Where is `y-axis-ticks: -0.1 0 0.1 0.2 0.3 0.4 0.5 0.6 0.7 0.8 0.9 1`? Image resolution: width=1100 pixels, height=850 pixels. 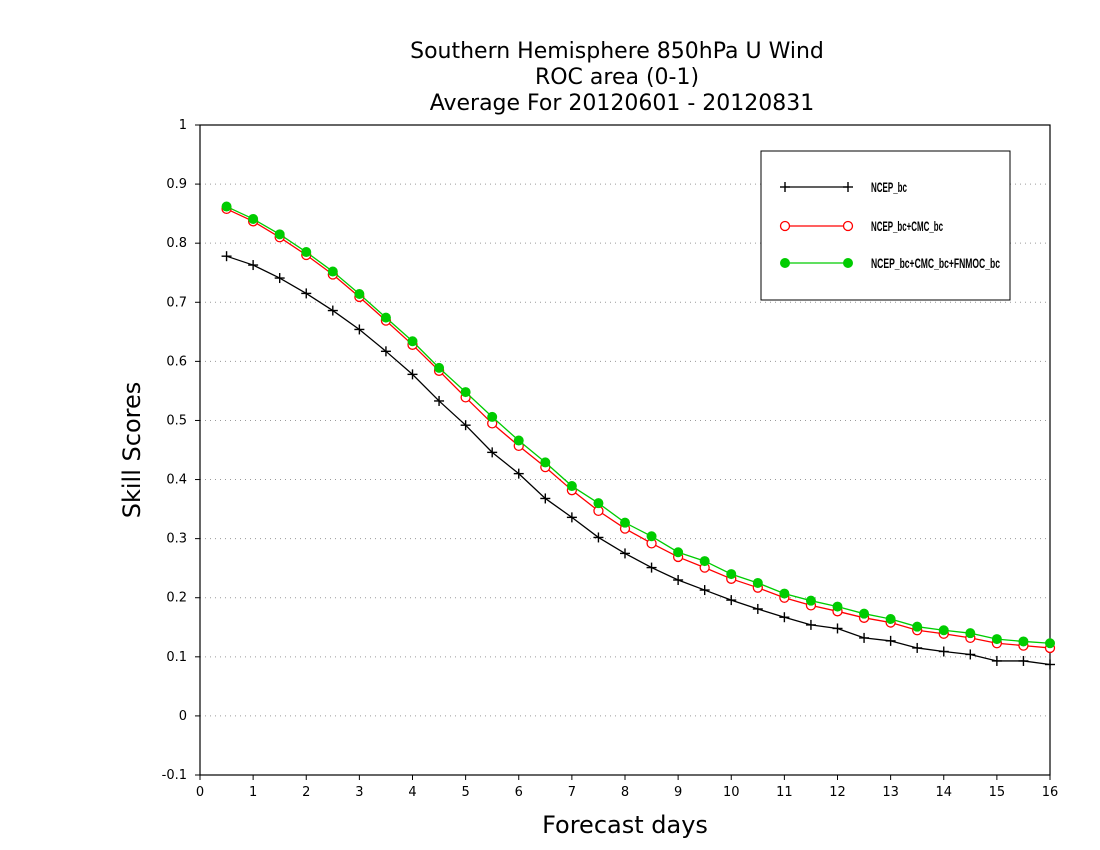 y-axis-ticks: -0.1 0 0.1 0.2 0.3 0.4 0.5 0.6 0.7 0.8 0.9 1 is located at coordinates (181, 450).